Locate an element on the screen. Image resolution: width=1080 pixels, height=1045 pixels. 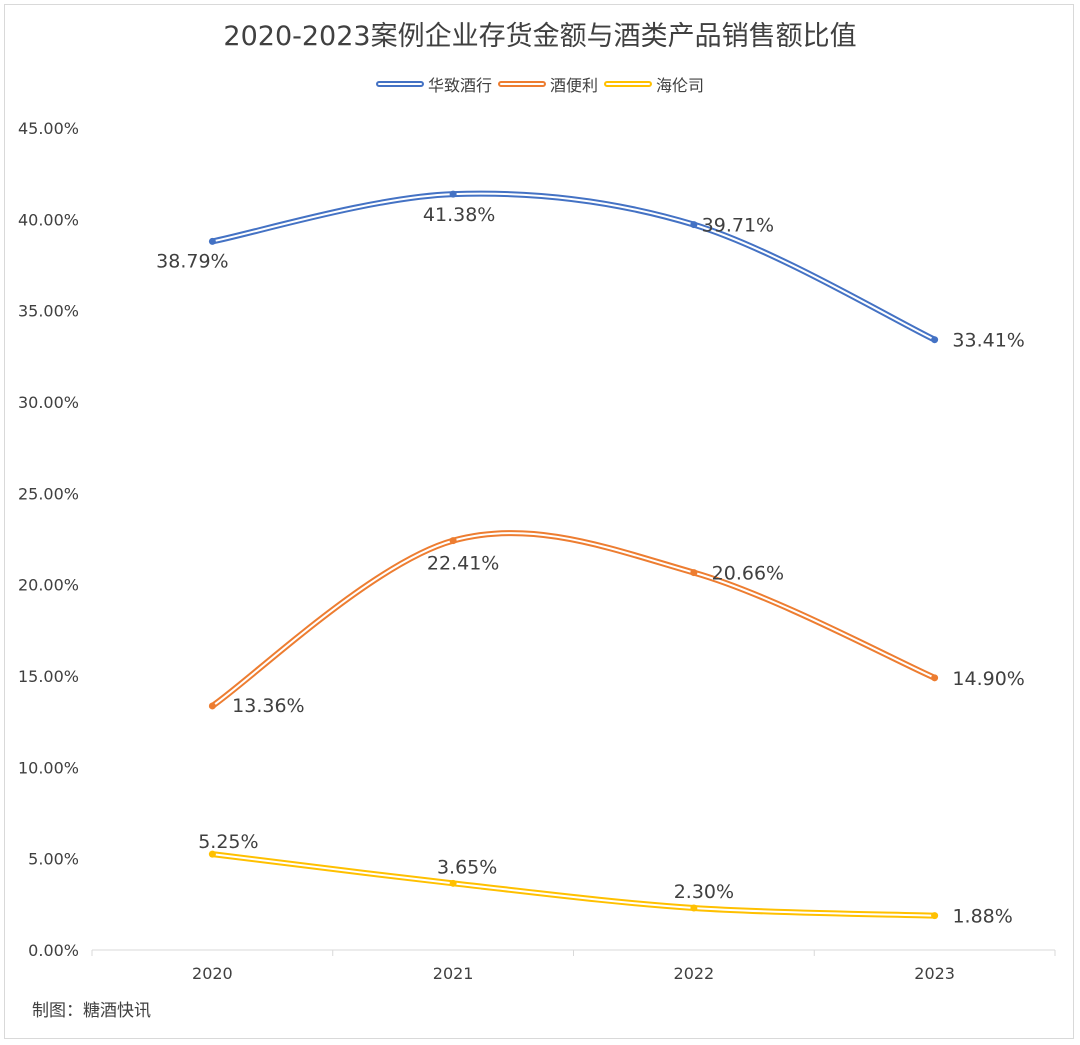
y-tick-label: 0.00% is located at coordinates (53, 950).